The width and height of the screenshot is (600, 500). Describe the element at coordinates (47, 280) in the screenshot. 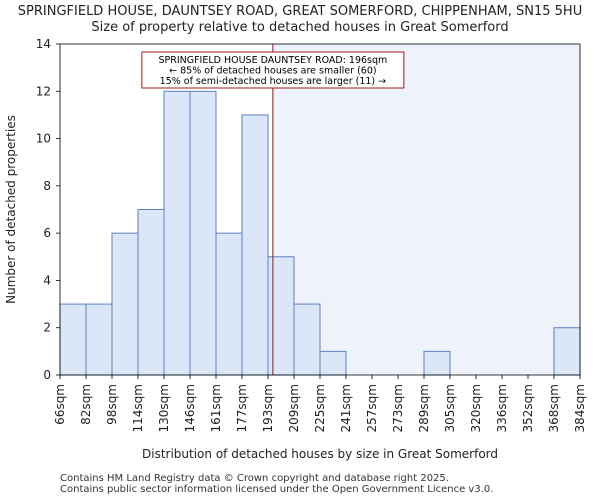

I see `y-tick-label: 4` at that location.